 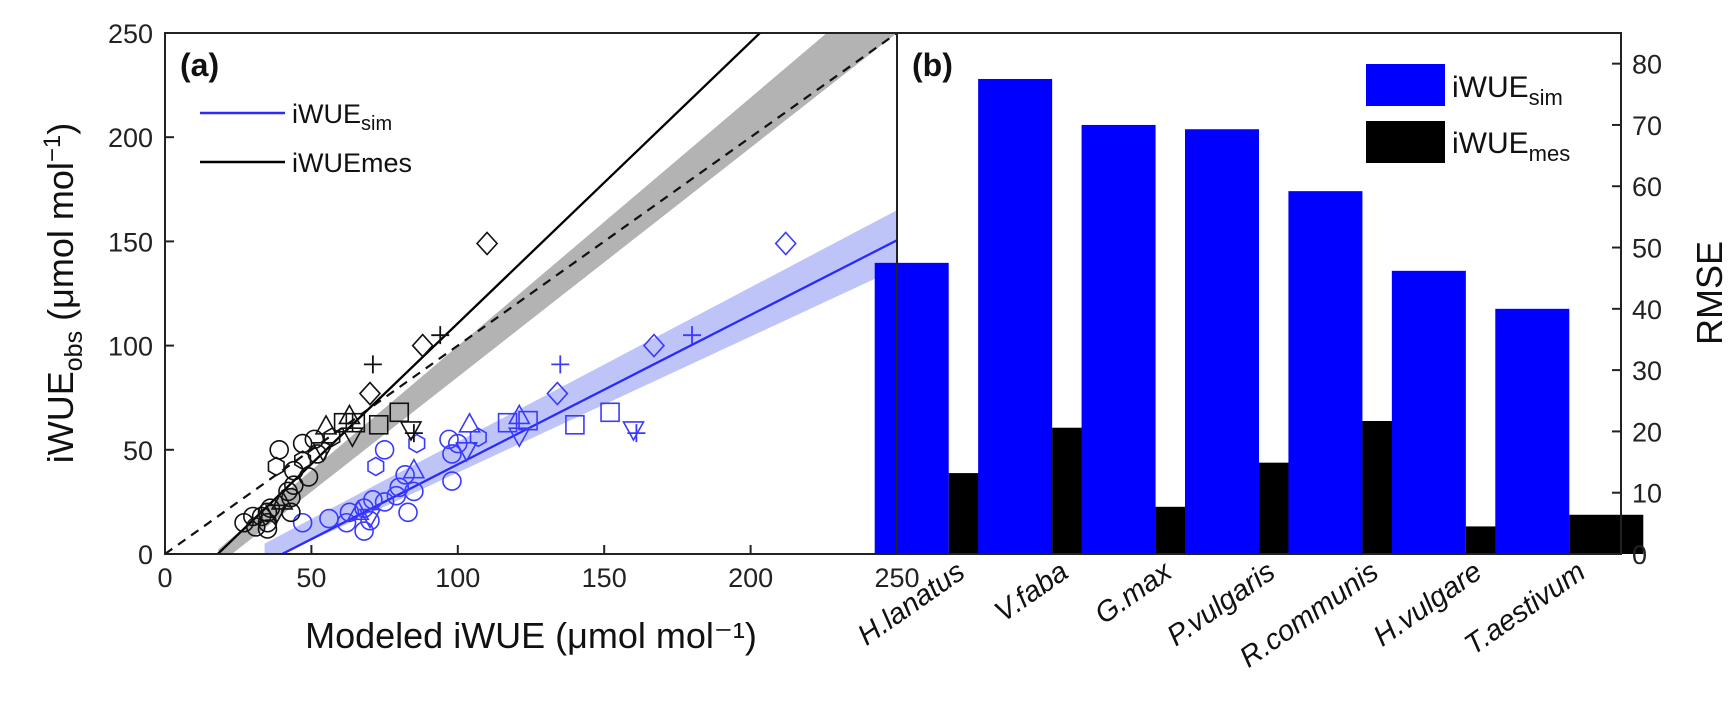 What do you see at coordinates (1405, 85) in the screenshot?
I see `legend-swatch-sim` at bounding box center [1405, 85].